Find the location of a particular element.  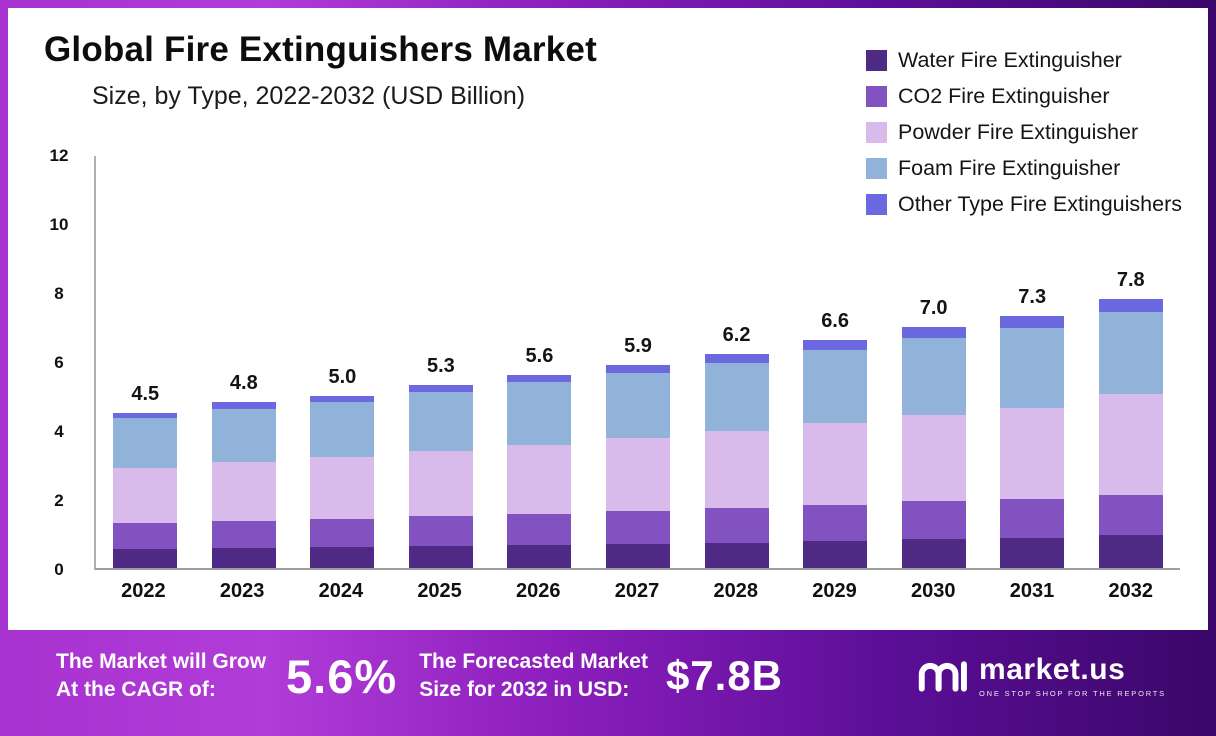

bar-2032: 7.8 is located at coordinates (1130, 361).